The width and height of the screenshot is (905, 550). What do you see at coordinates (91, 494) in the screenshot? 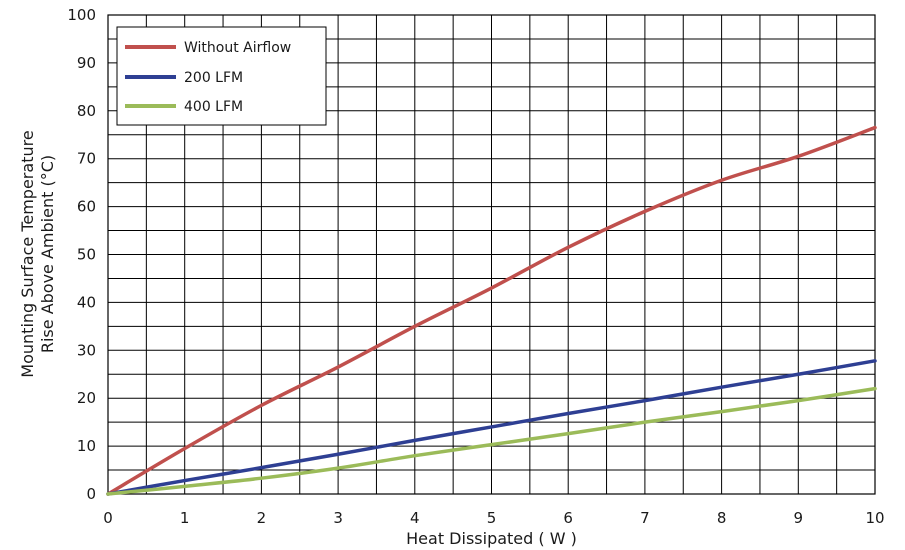
I see `y-tick-label: 0` at bounding box center [91, 494].